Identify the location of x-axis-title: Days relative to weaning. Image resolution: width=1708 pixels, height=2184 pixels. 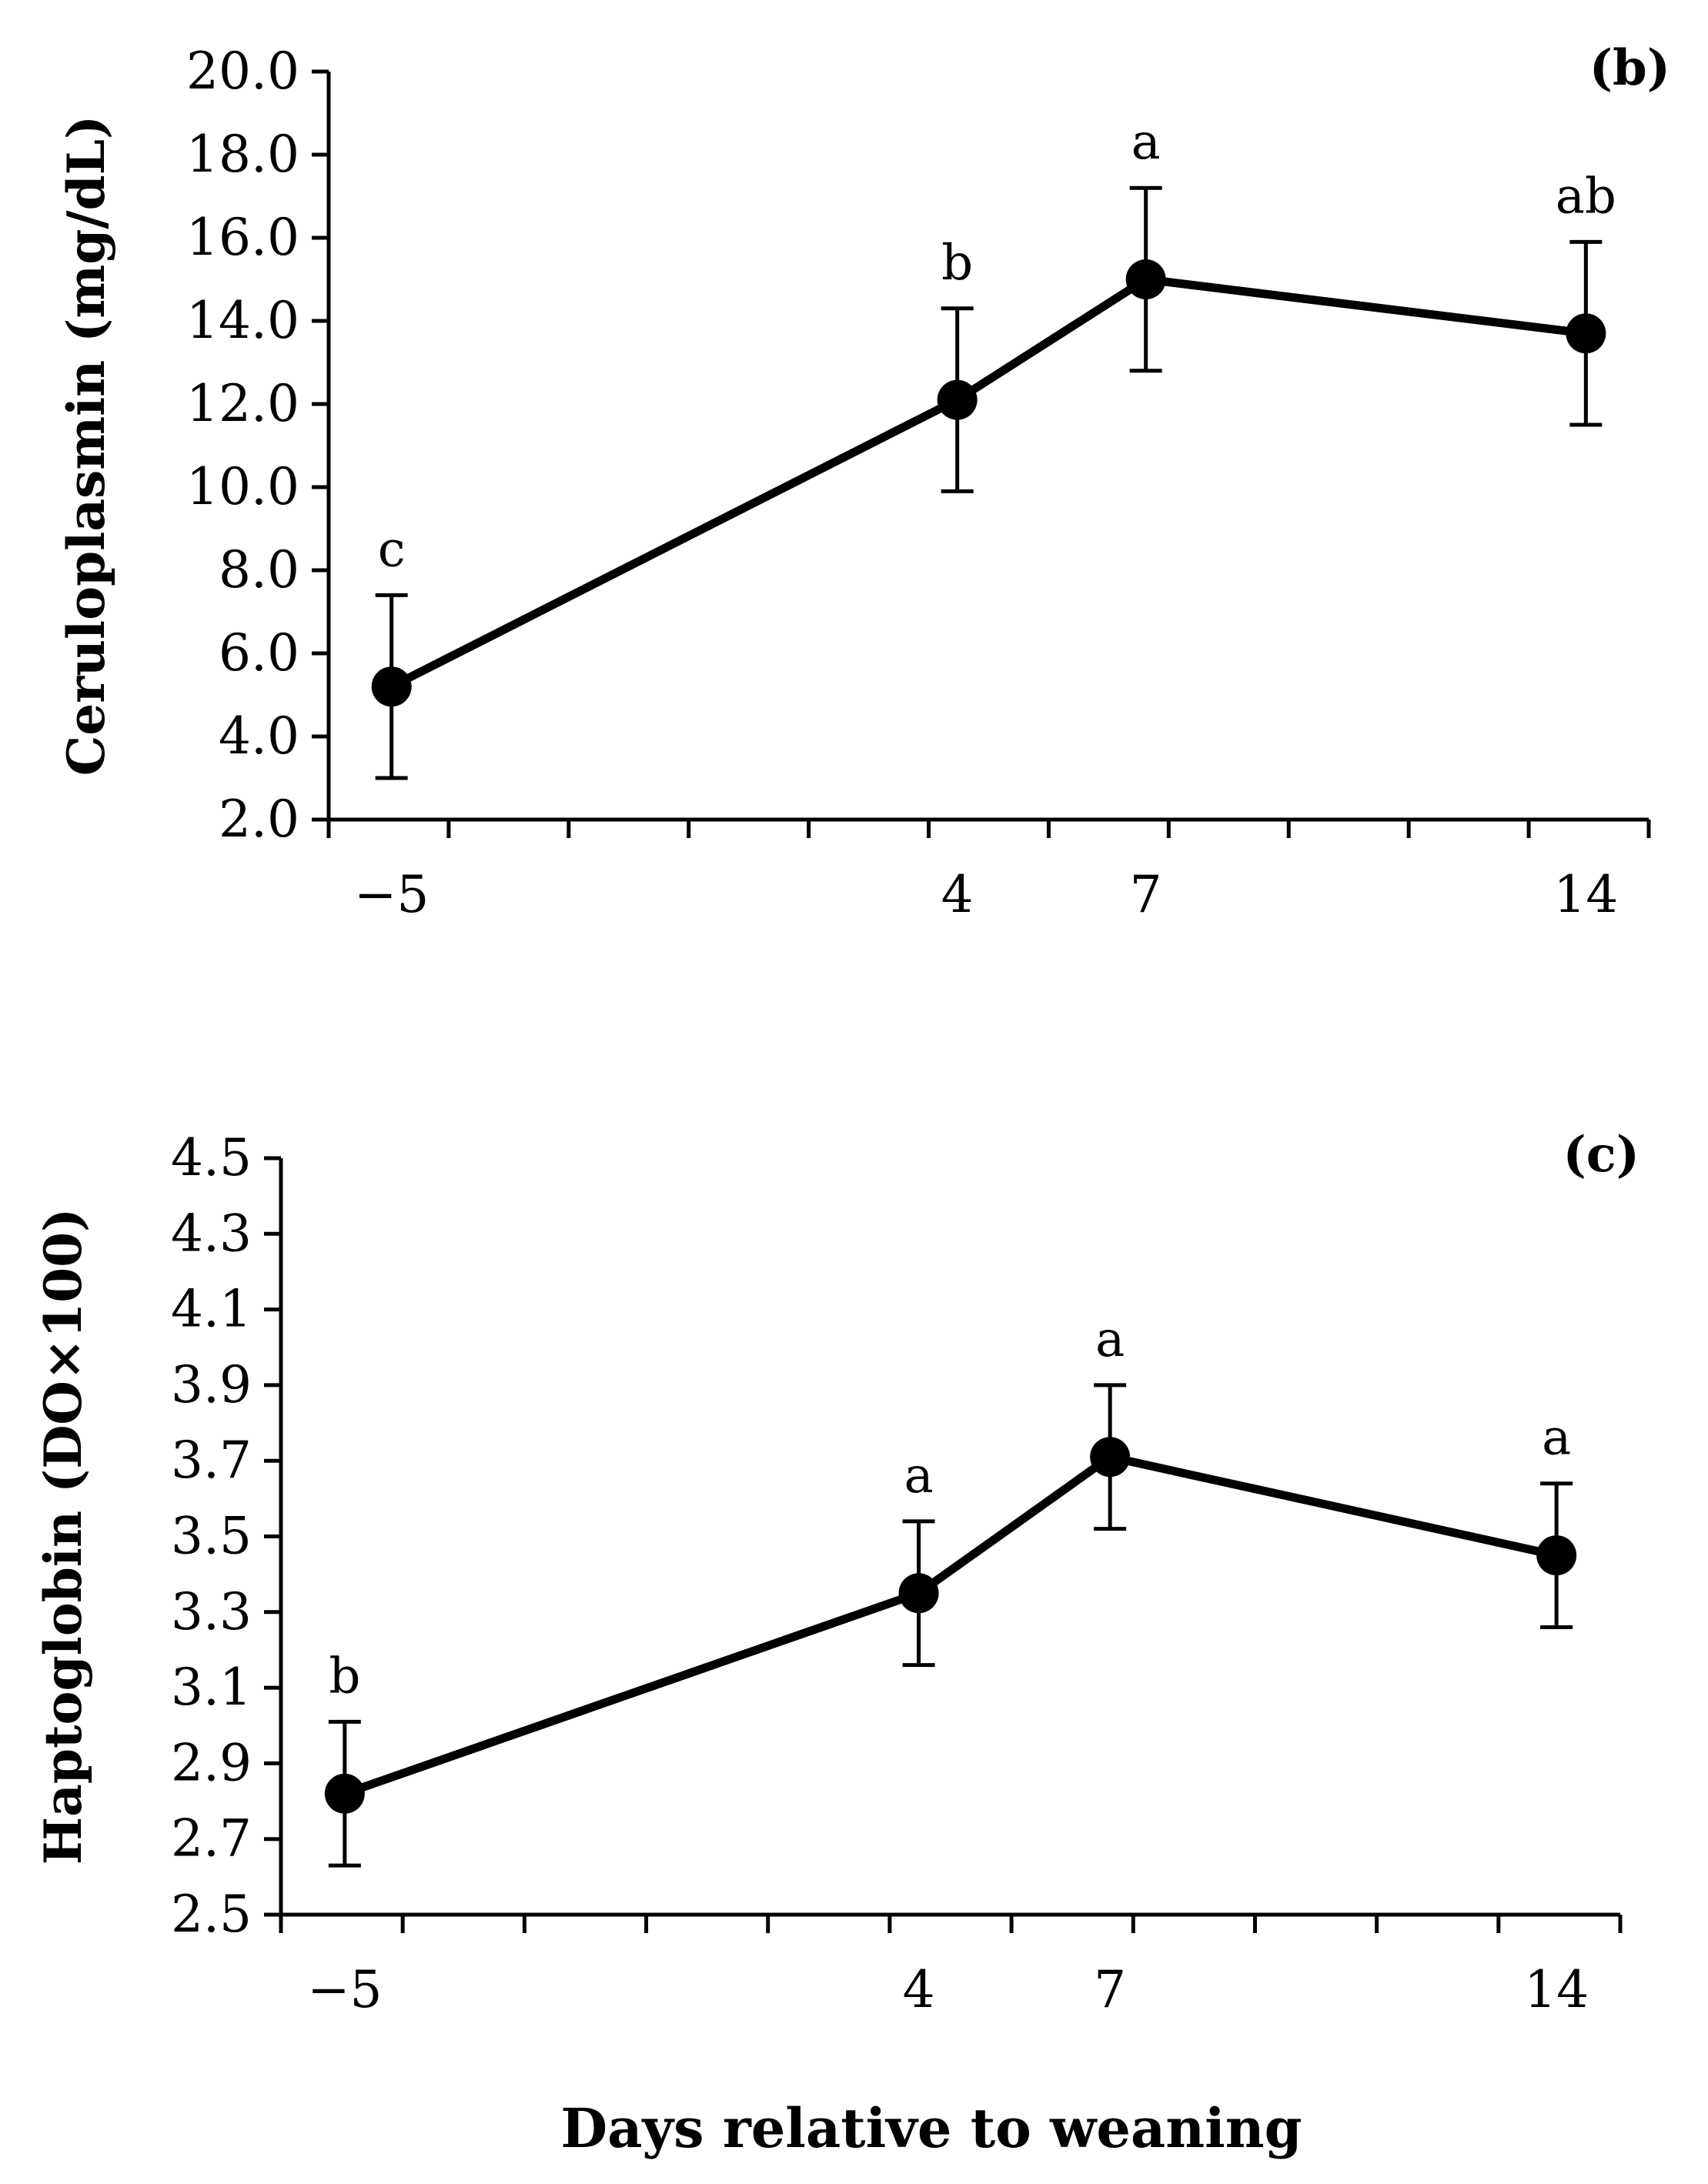
(931, 2128).